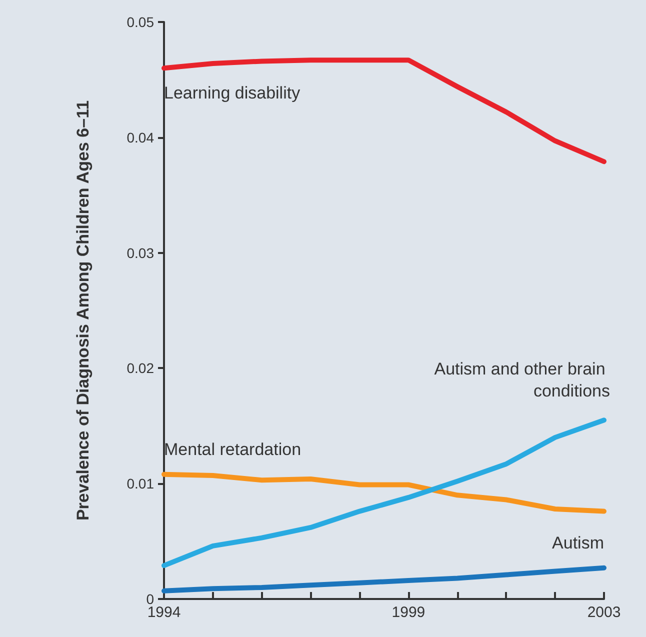 The image size is (646, 637). I want to click on y-tick-label: 0.04, so click(140, 137).